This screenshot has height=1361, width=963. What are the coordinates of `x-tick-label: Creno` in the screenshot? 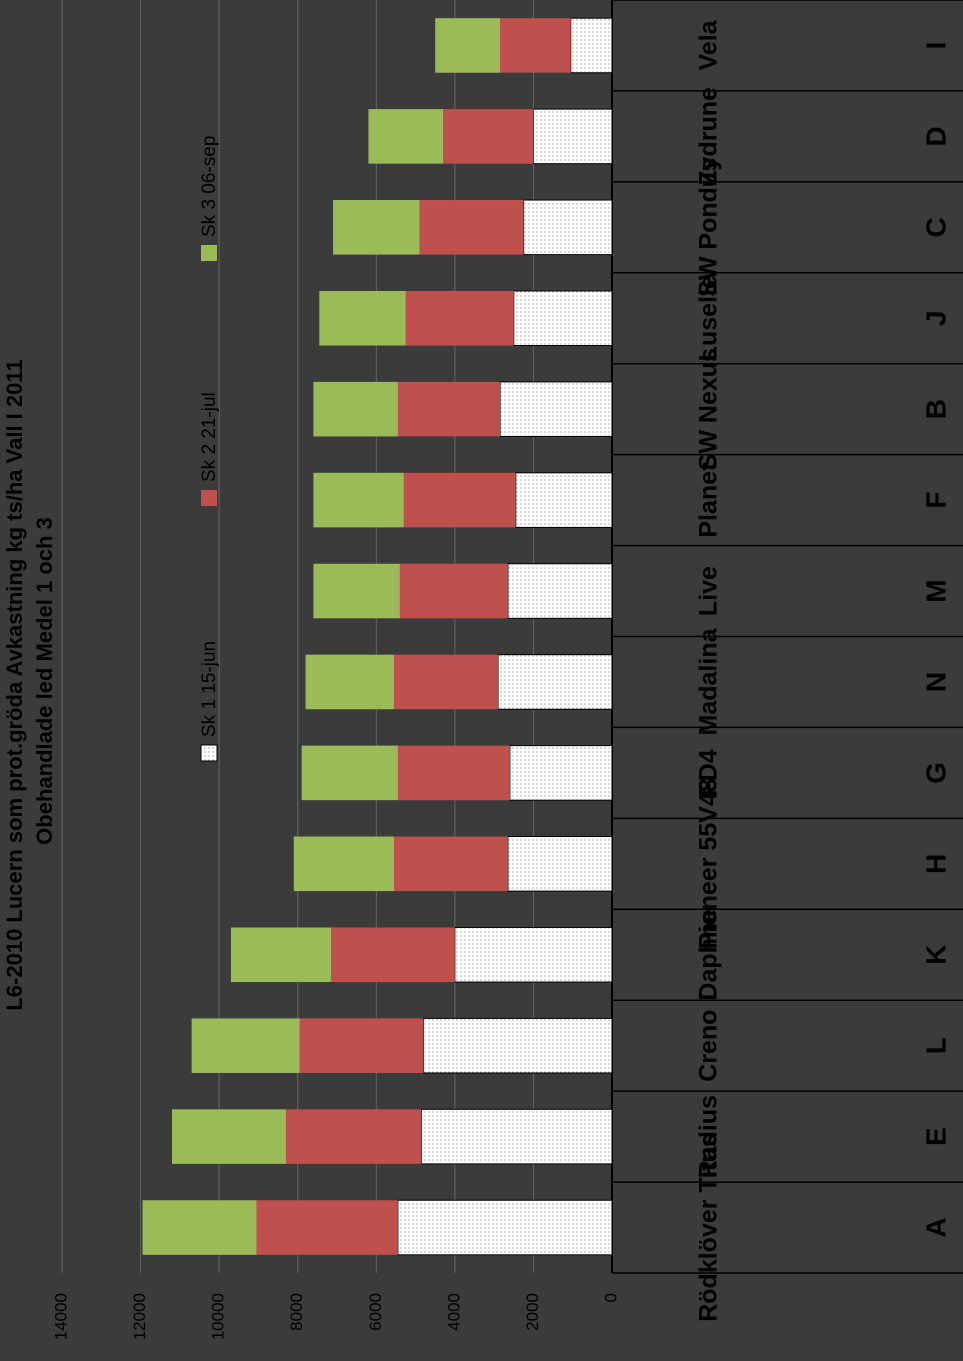 It's located at (709, 1046).